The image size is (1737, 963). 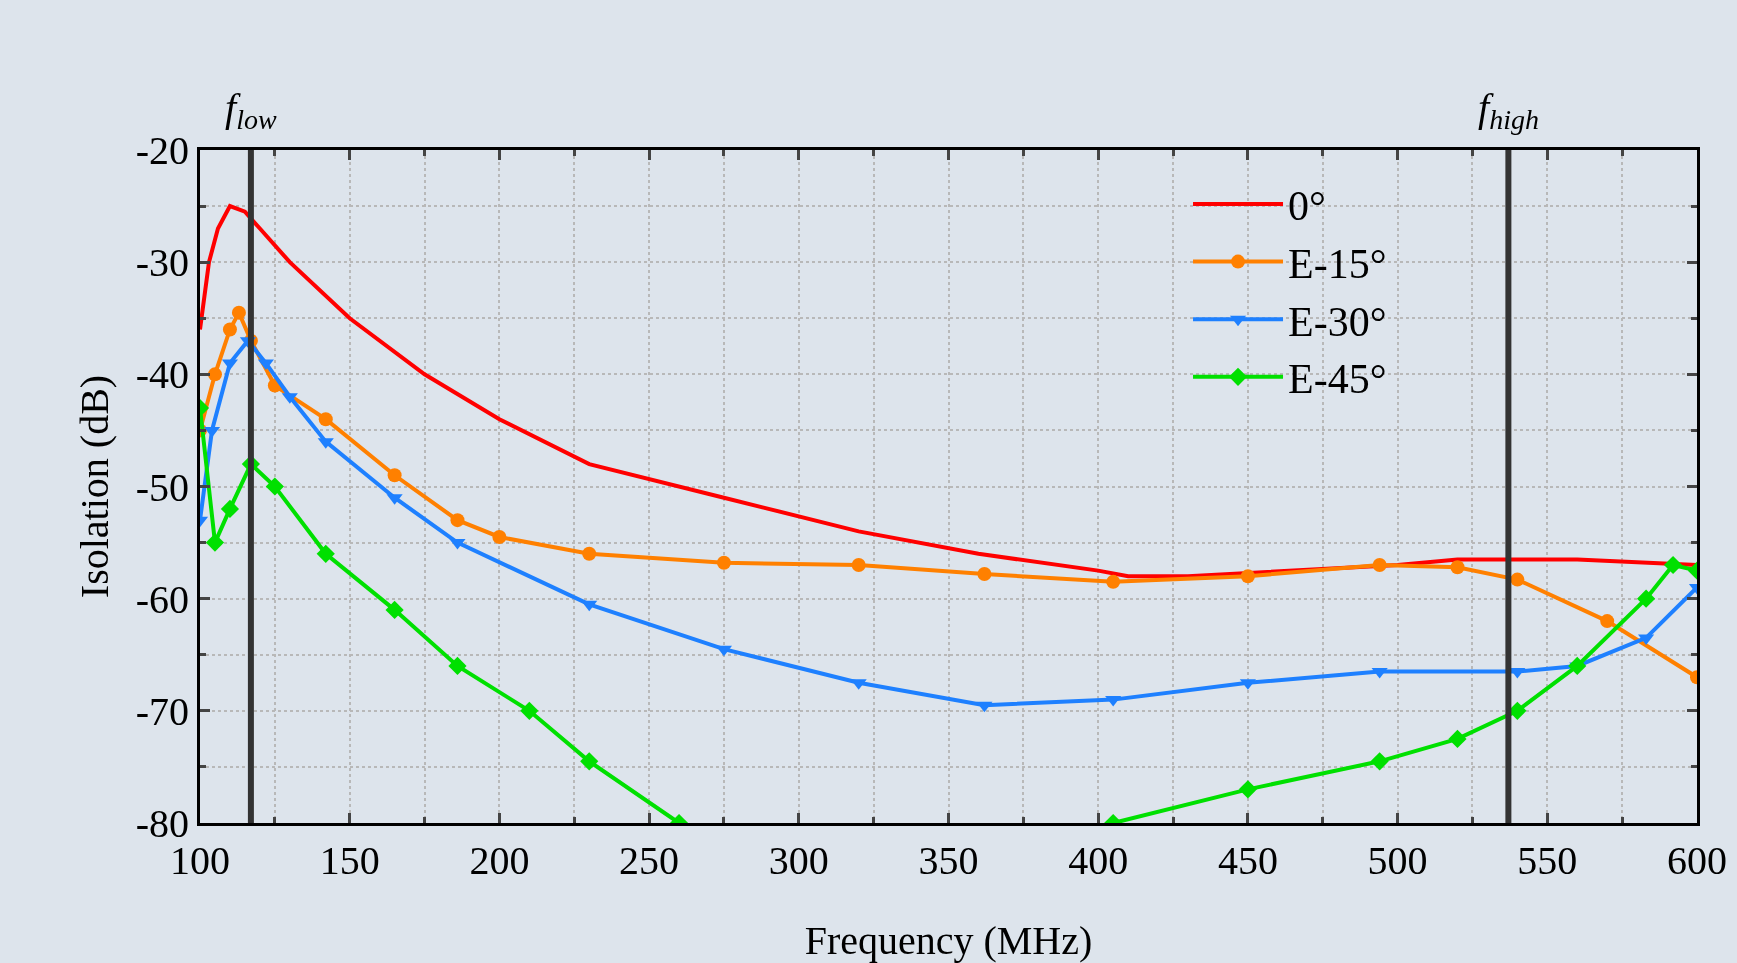 What do you see at coordinates (162, 375) in the screenshot?
I see `y-tick-label: -40` at bounding box center [162, 375].